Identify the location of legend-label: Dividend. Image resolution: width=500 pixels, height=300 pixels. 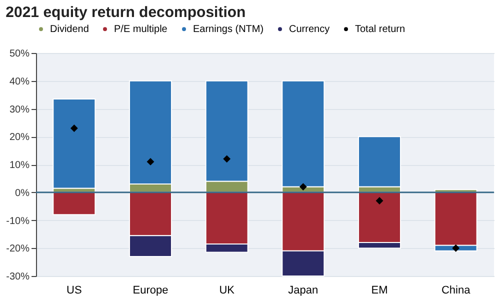
(69, 30).